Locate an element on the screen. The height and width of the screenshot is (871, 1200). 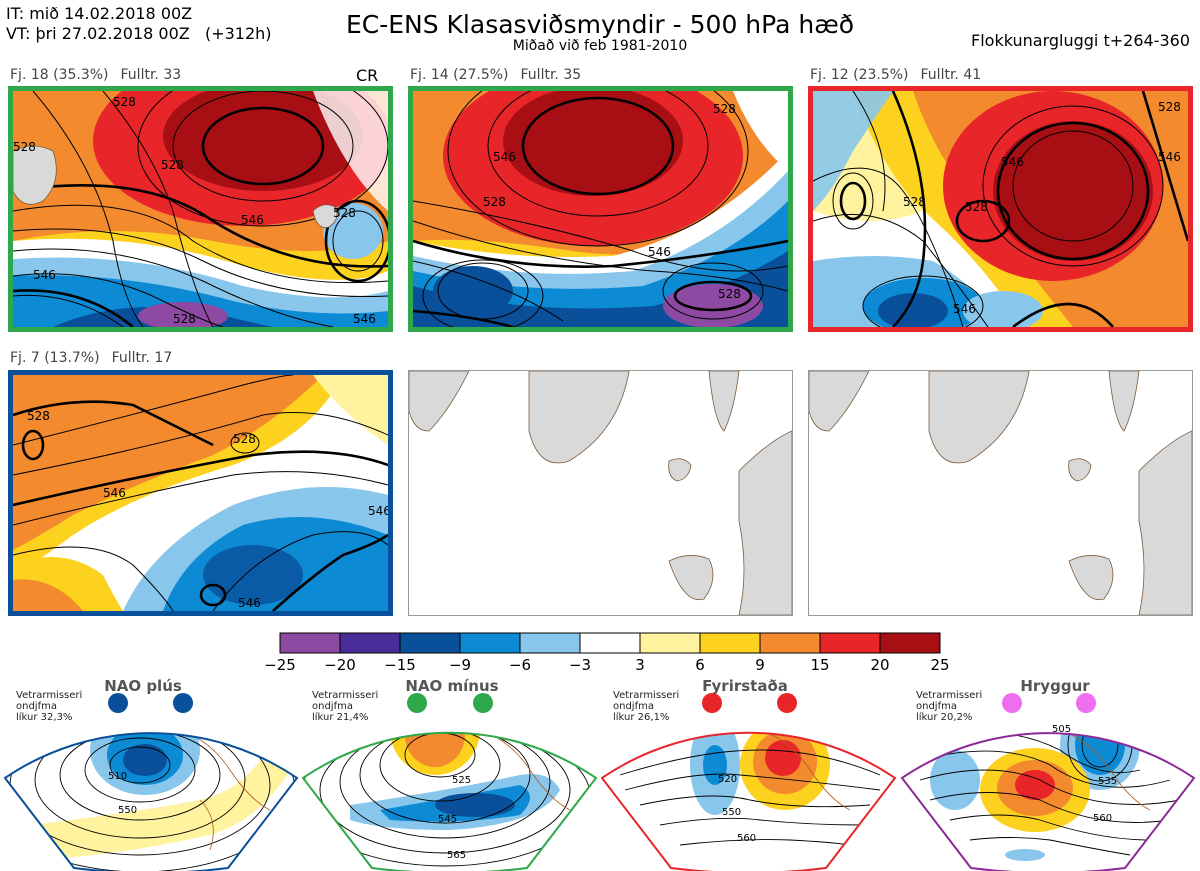
regime-note-ridge: Vetrarmisseri ondjfma líkur 20,2% is located at coordinates (949, 706).